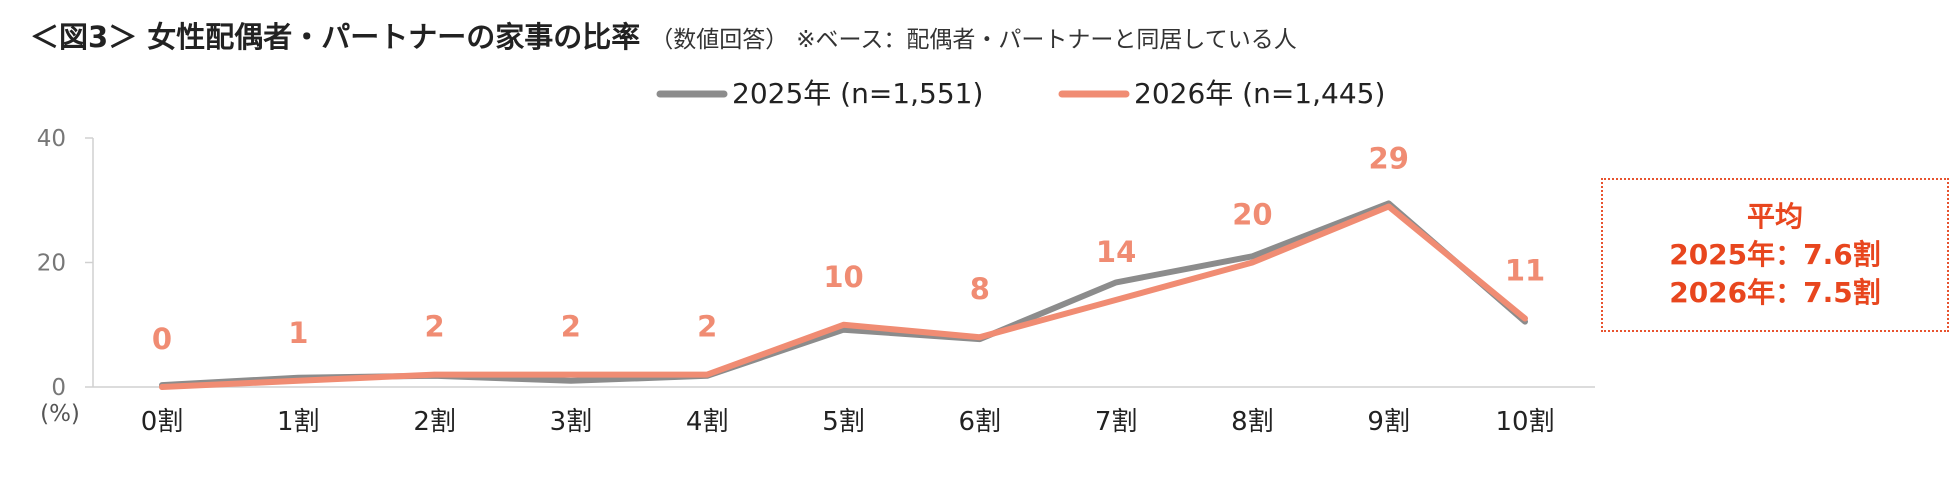  I want to click on data-label: 14, so click(1116, 252).